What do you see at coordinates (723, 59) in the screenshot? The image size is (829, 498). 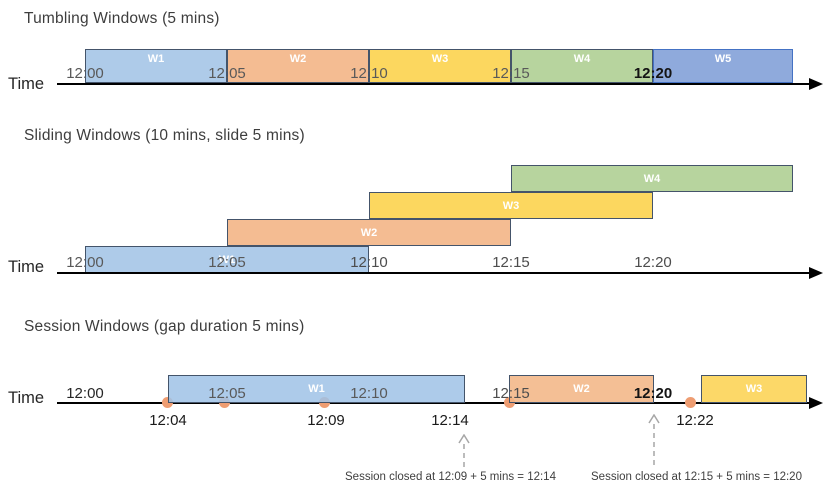 I see `window-label: W5` at bounding box center [723, 59].